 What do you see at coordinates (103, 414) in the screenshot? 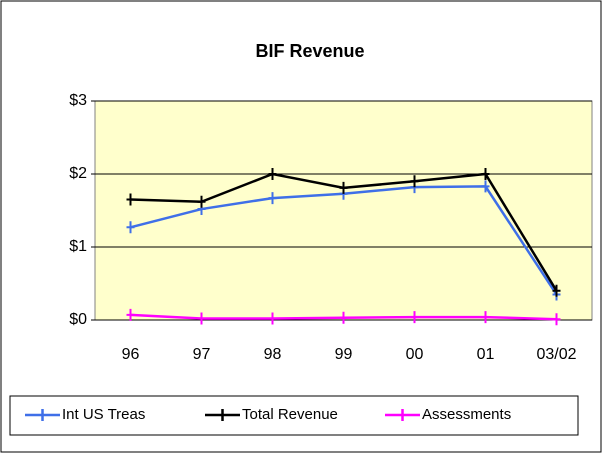
I see `legend-label: Int US Treas` at bounding box center [103, 414].